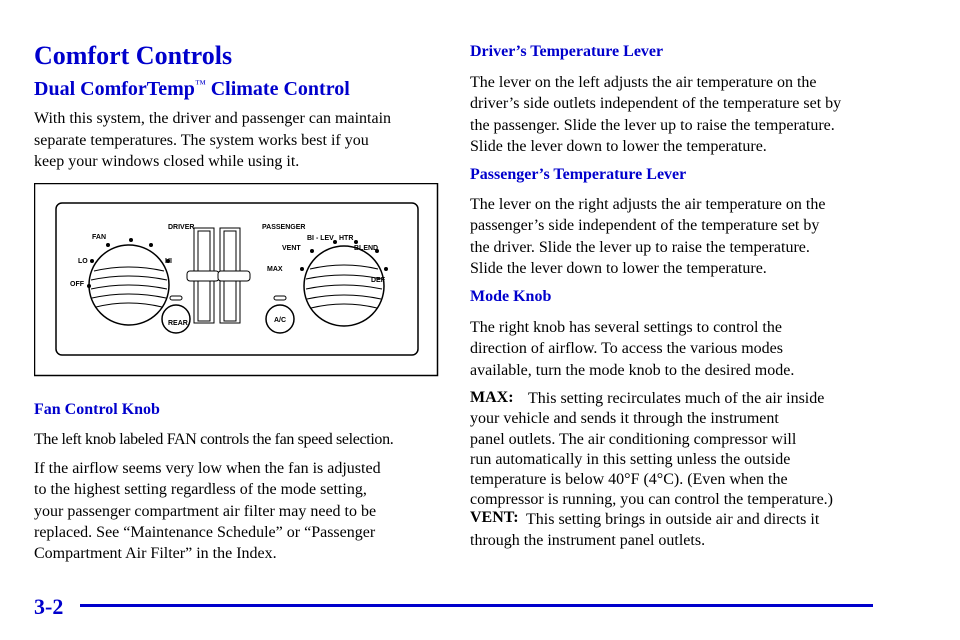 This screenshot has height=640, width=960. What do you see at coordinates (492, 397) in the screenshot?
I see `term: MAX:` at bounding box center [492, 397].